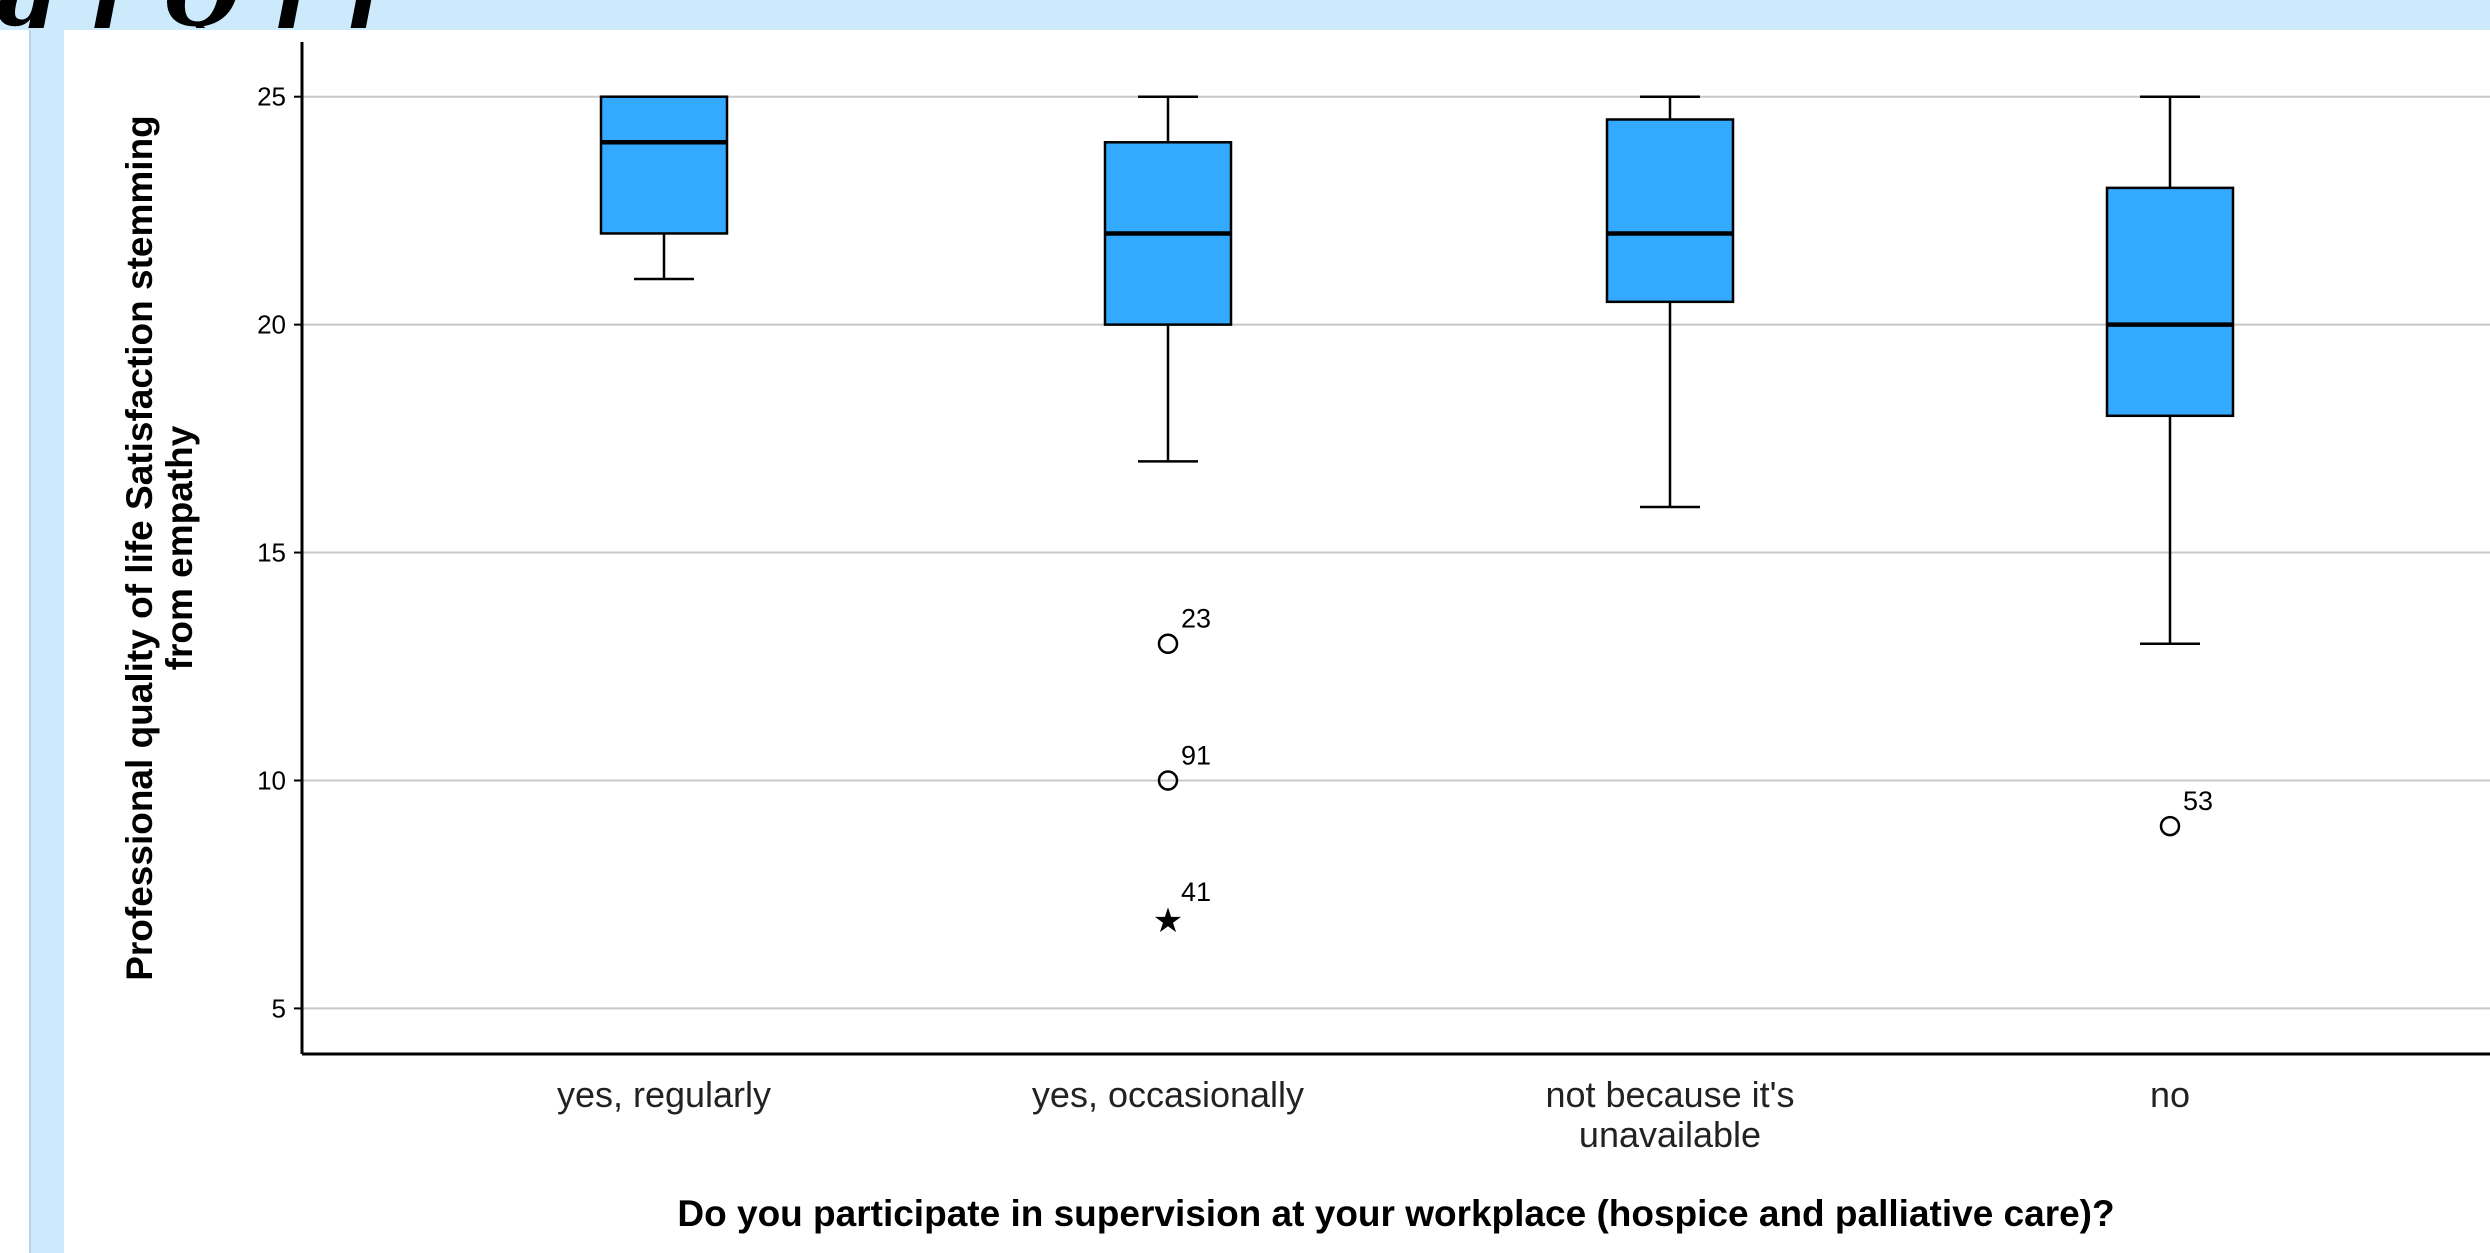  I want to click on y-tick-label: 10, so click(271, 780).